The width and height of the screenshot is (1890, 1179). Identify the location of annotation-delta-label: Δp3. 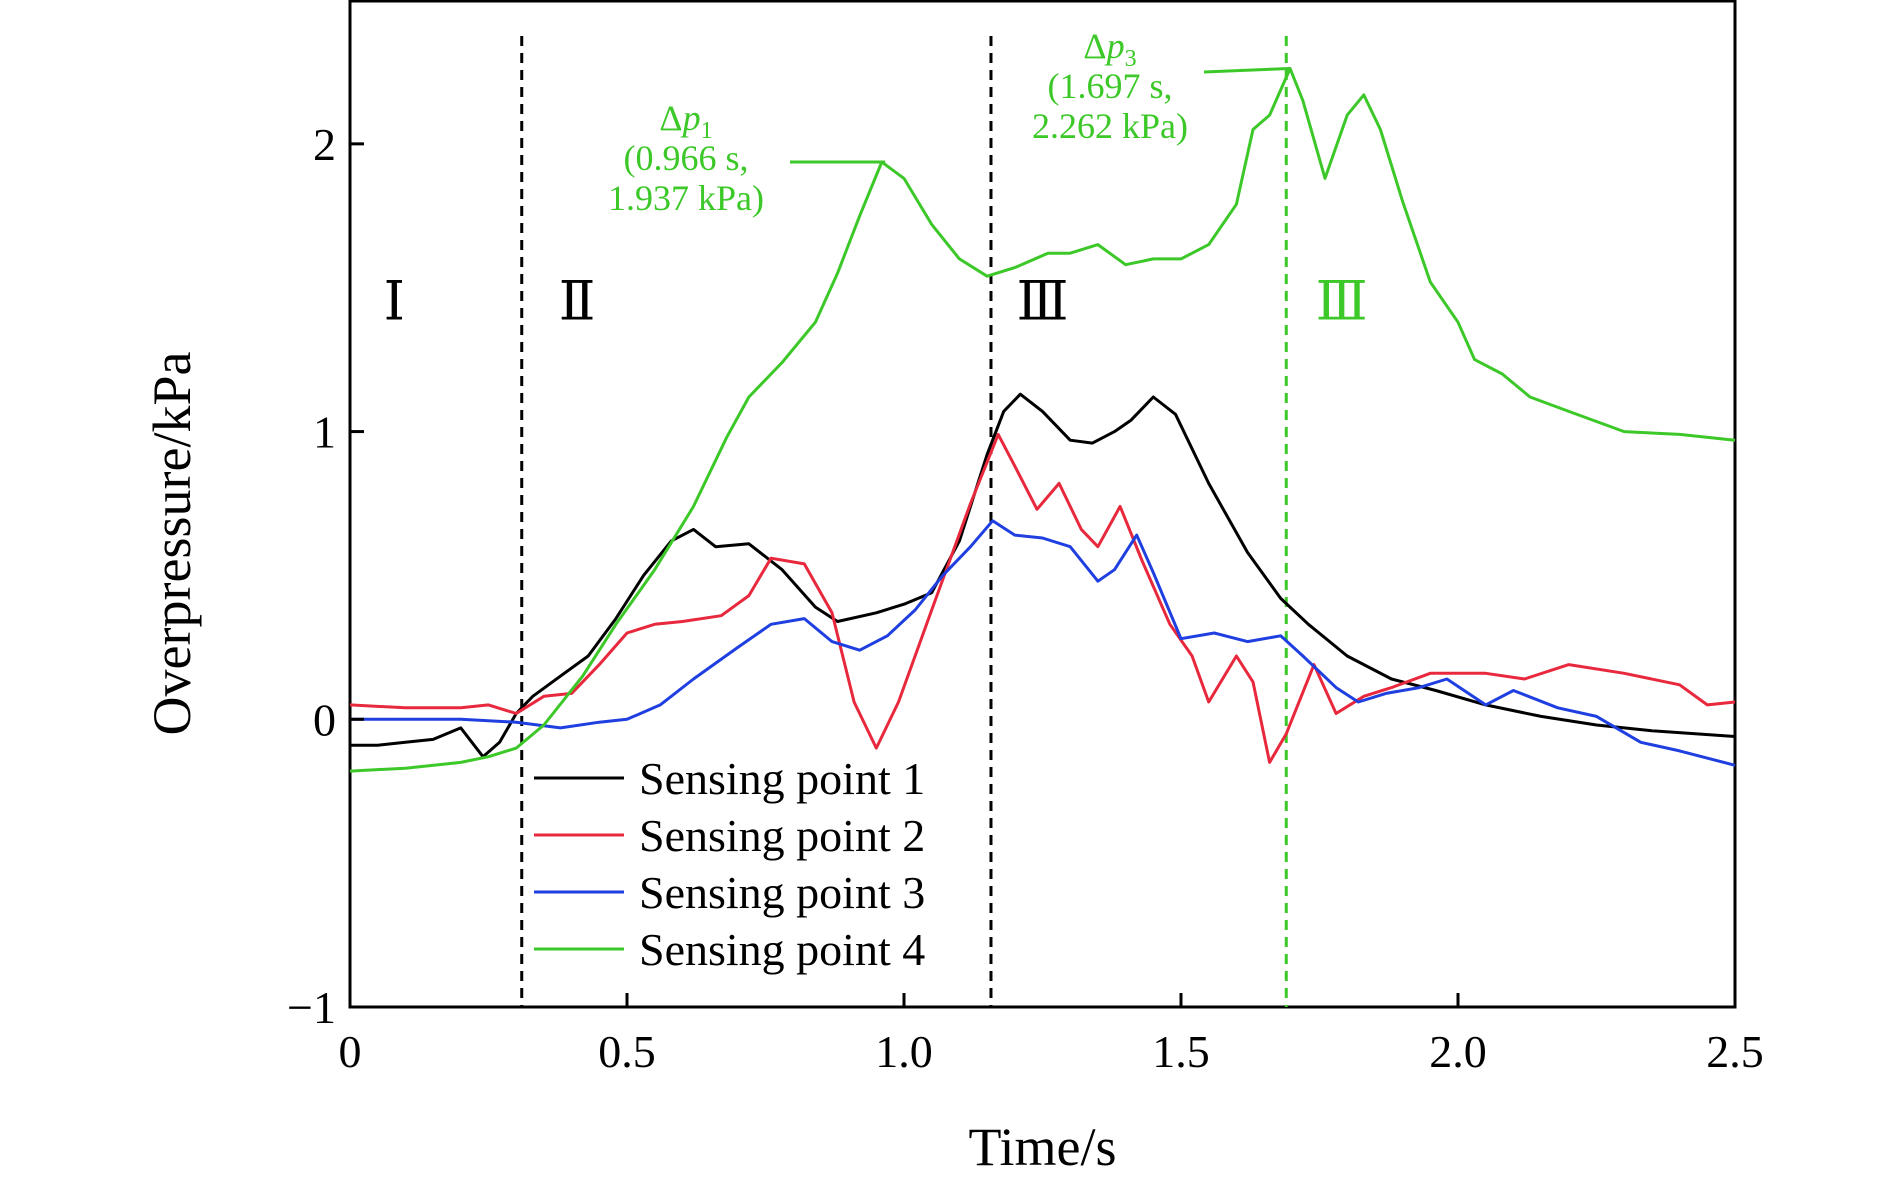
(1109, 49).